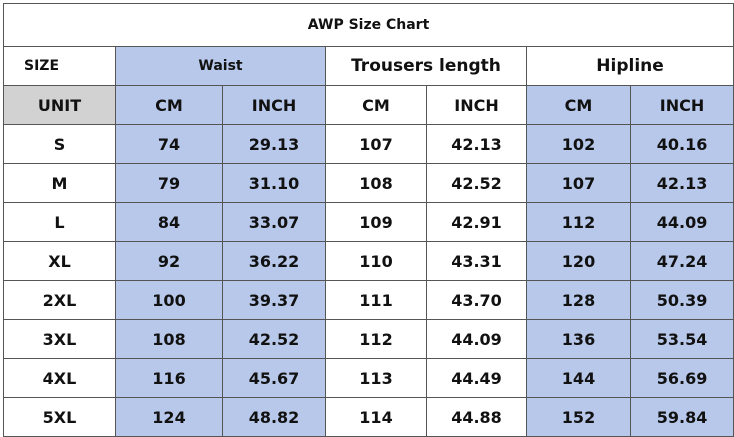  I want to click on table-title: AWP Size Chart, so click(368, 25).